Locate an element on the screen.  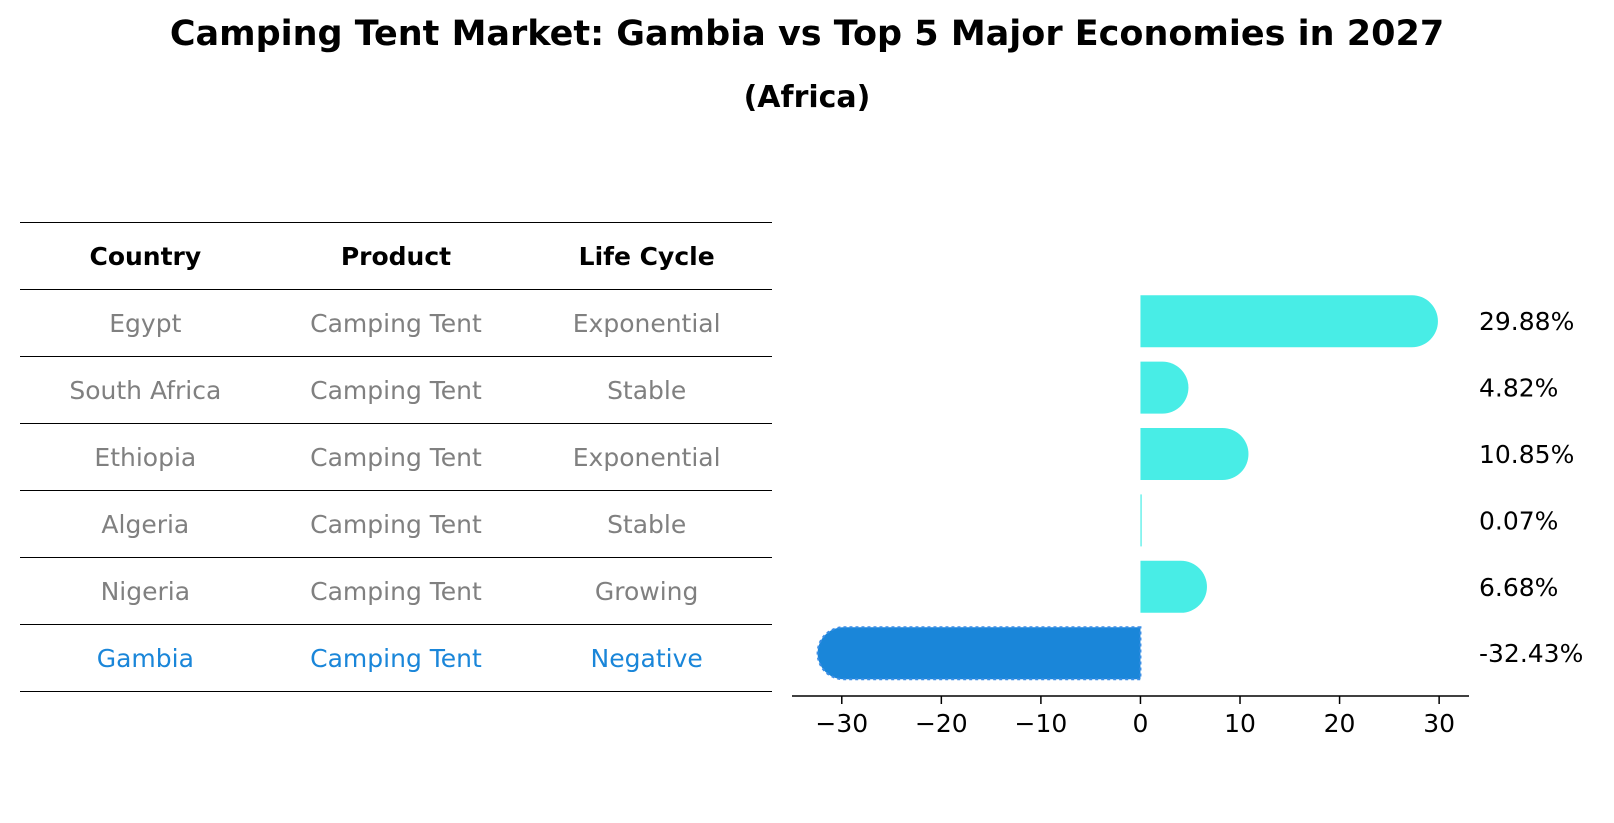
header-product: Product is located at coordinates (396, 256).